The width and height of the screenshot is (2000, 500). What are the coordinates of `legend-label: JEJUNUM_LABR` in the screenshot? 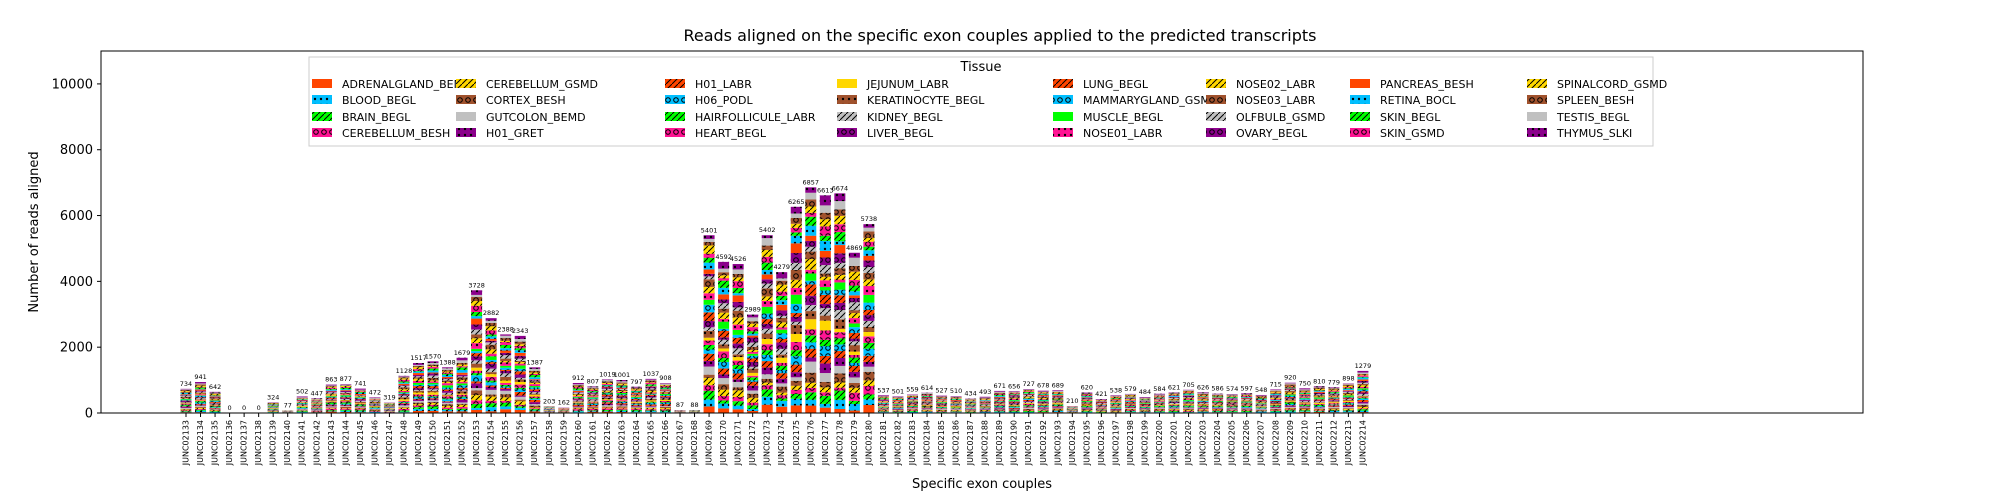 It's located at (907, 84).